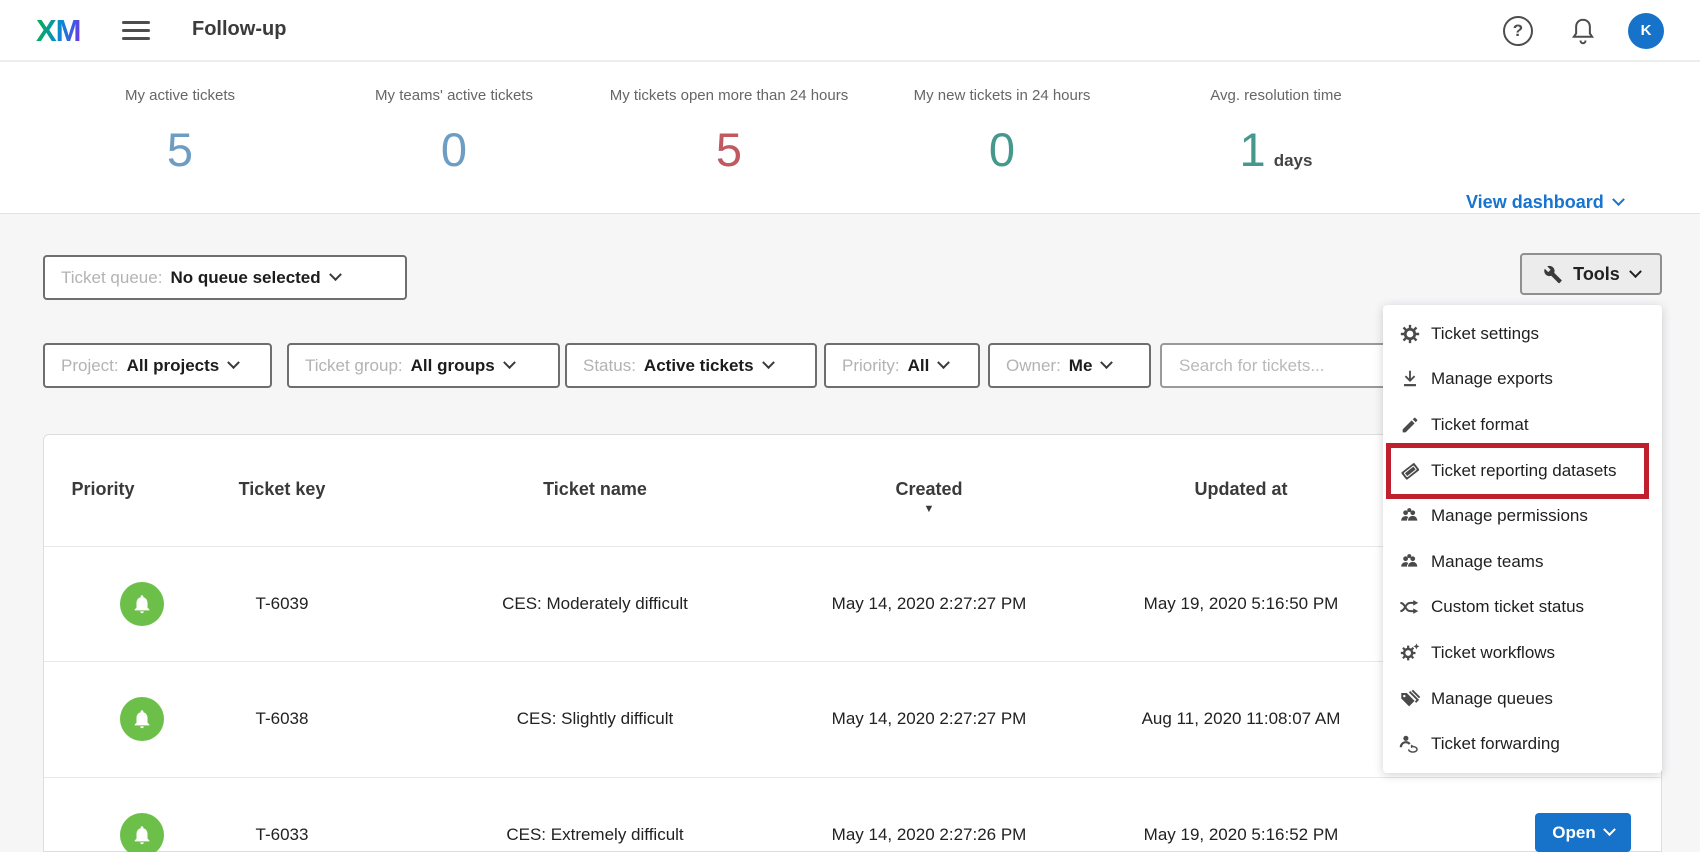 This screenshot has height=852, width=1700. I want to click on ticket-name-cell: CES: Extremely difficult, so click(595, 834).